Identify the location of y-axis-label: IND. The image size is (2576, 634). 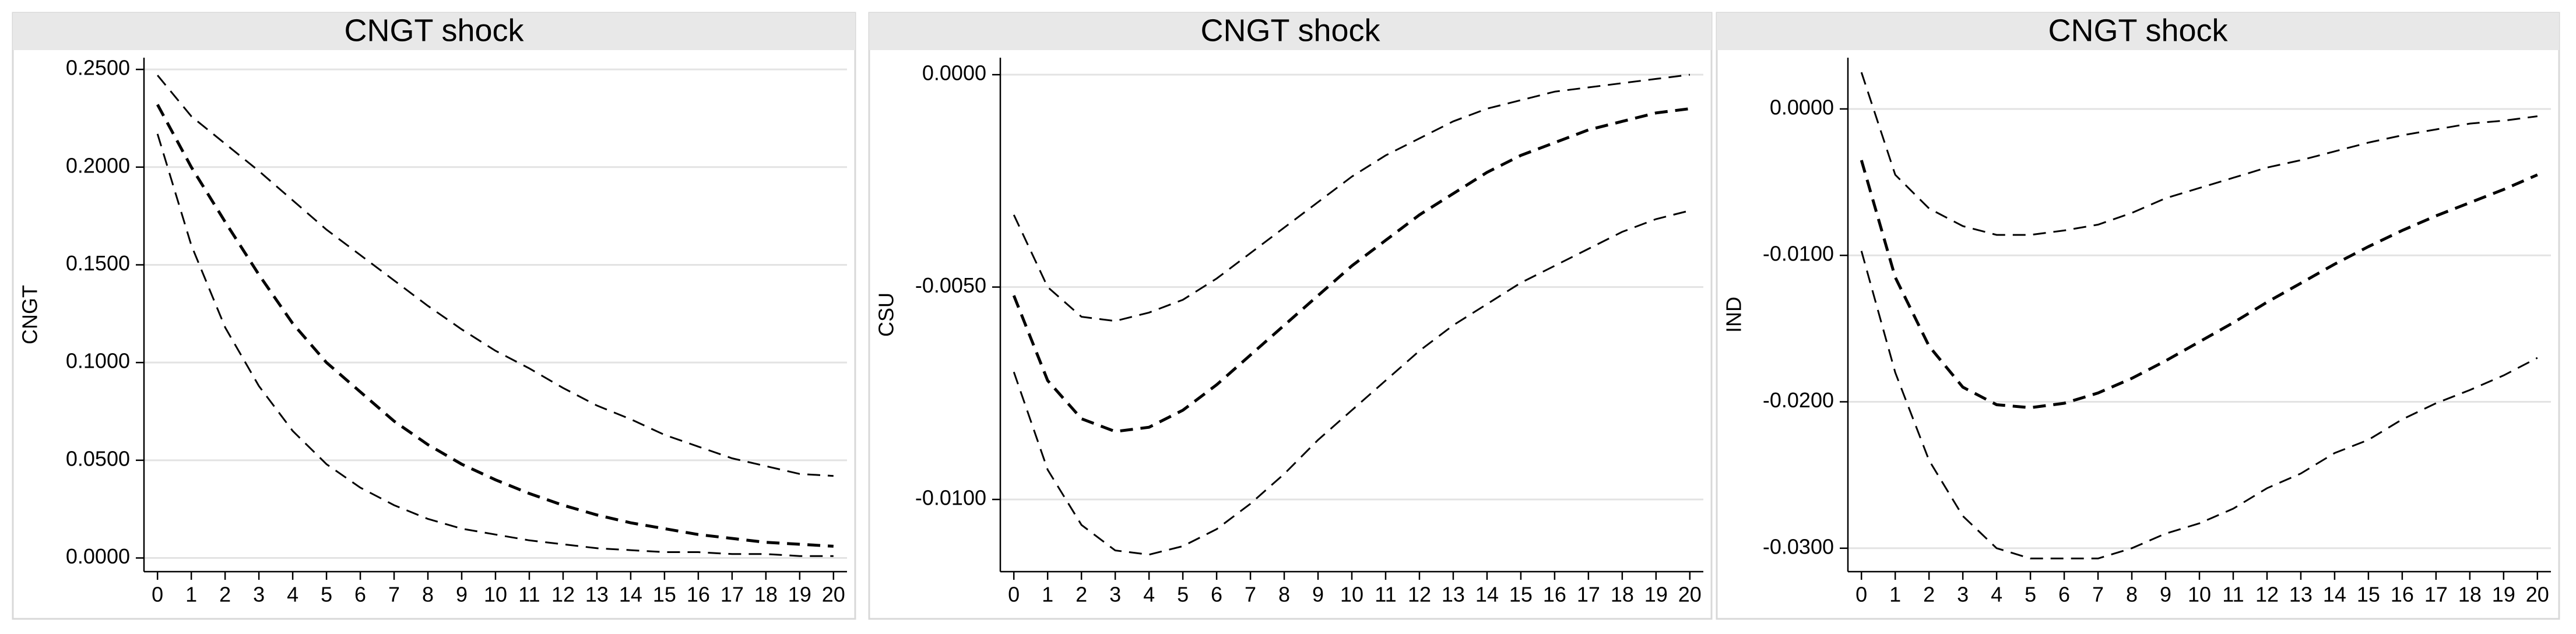
(1734, 315).